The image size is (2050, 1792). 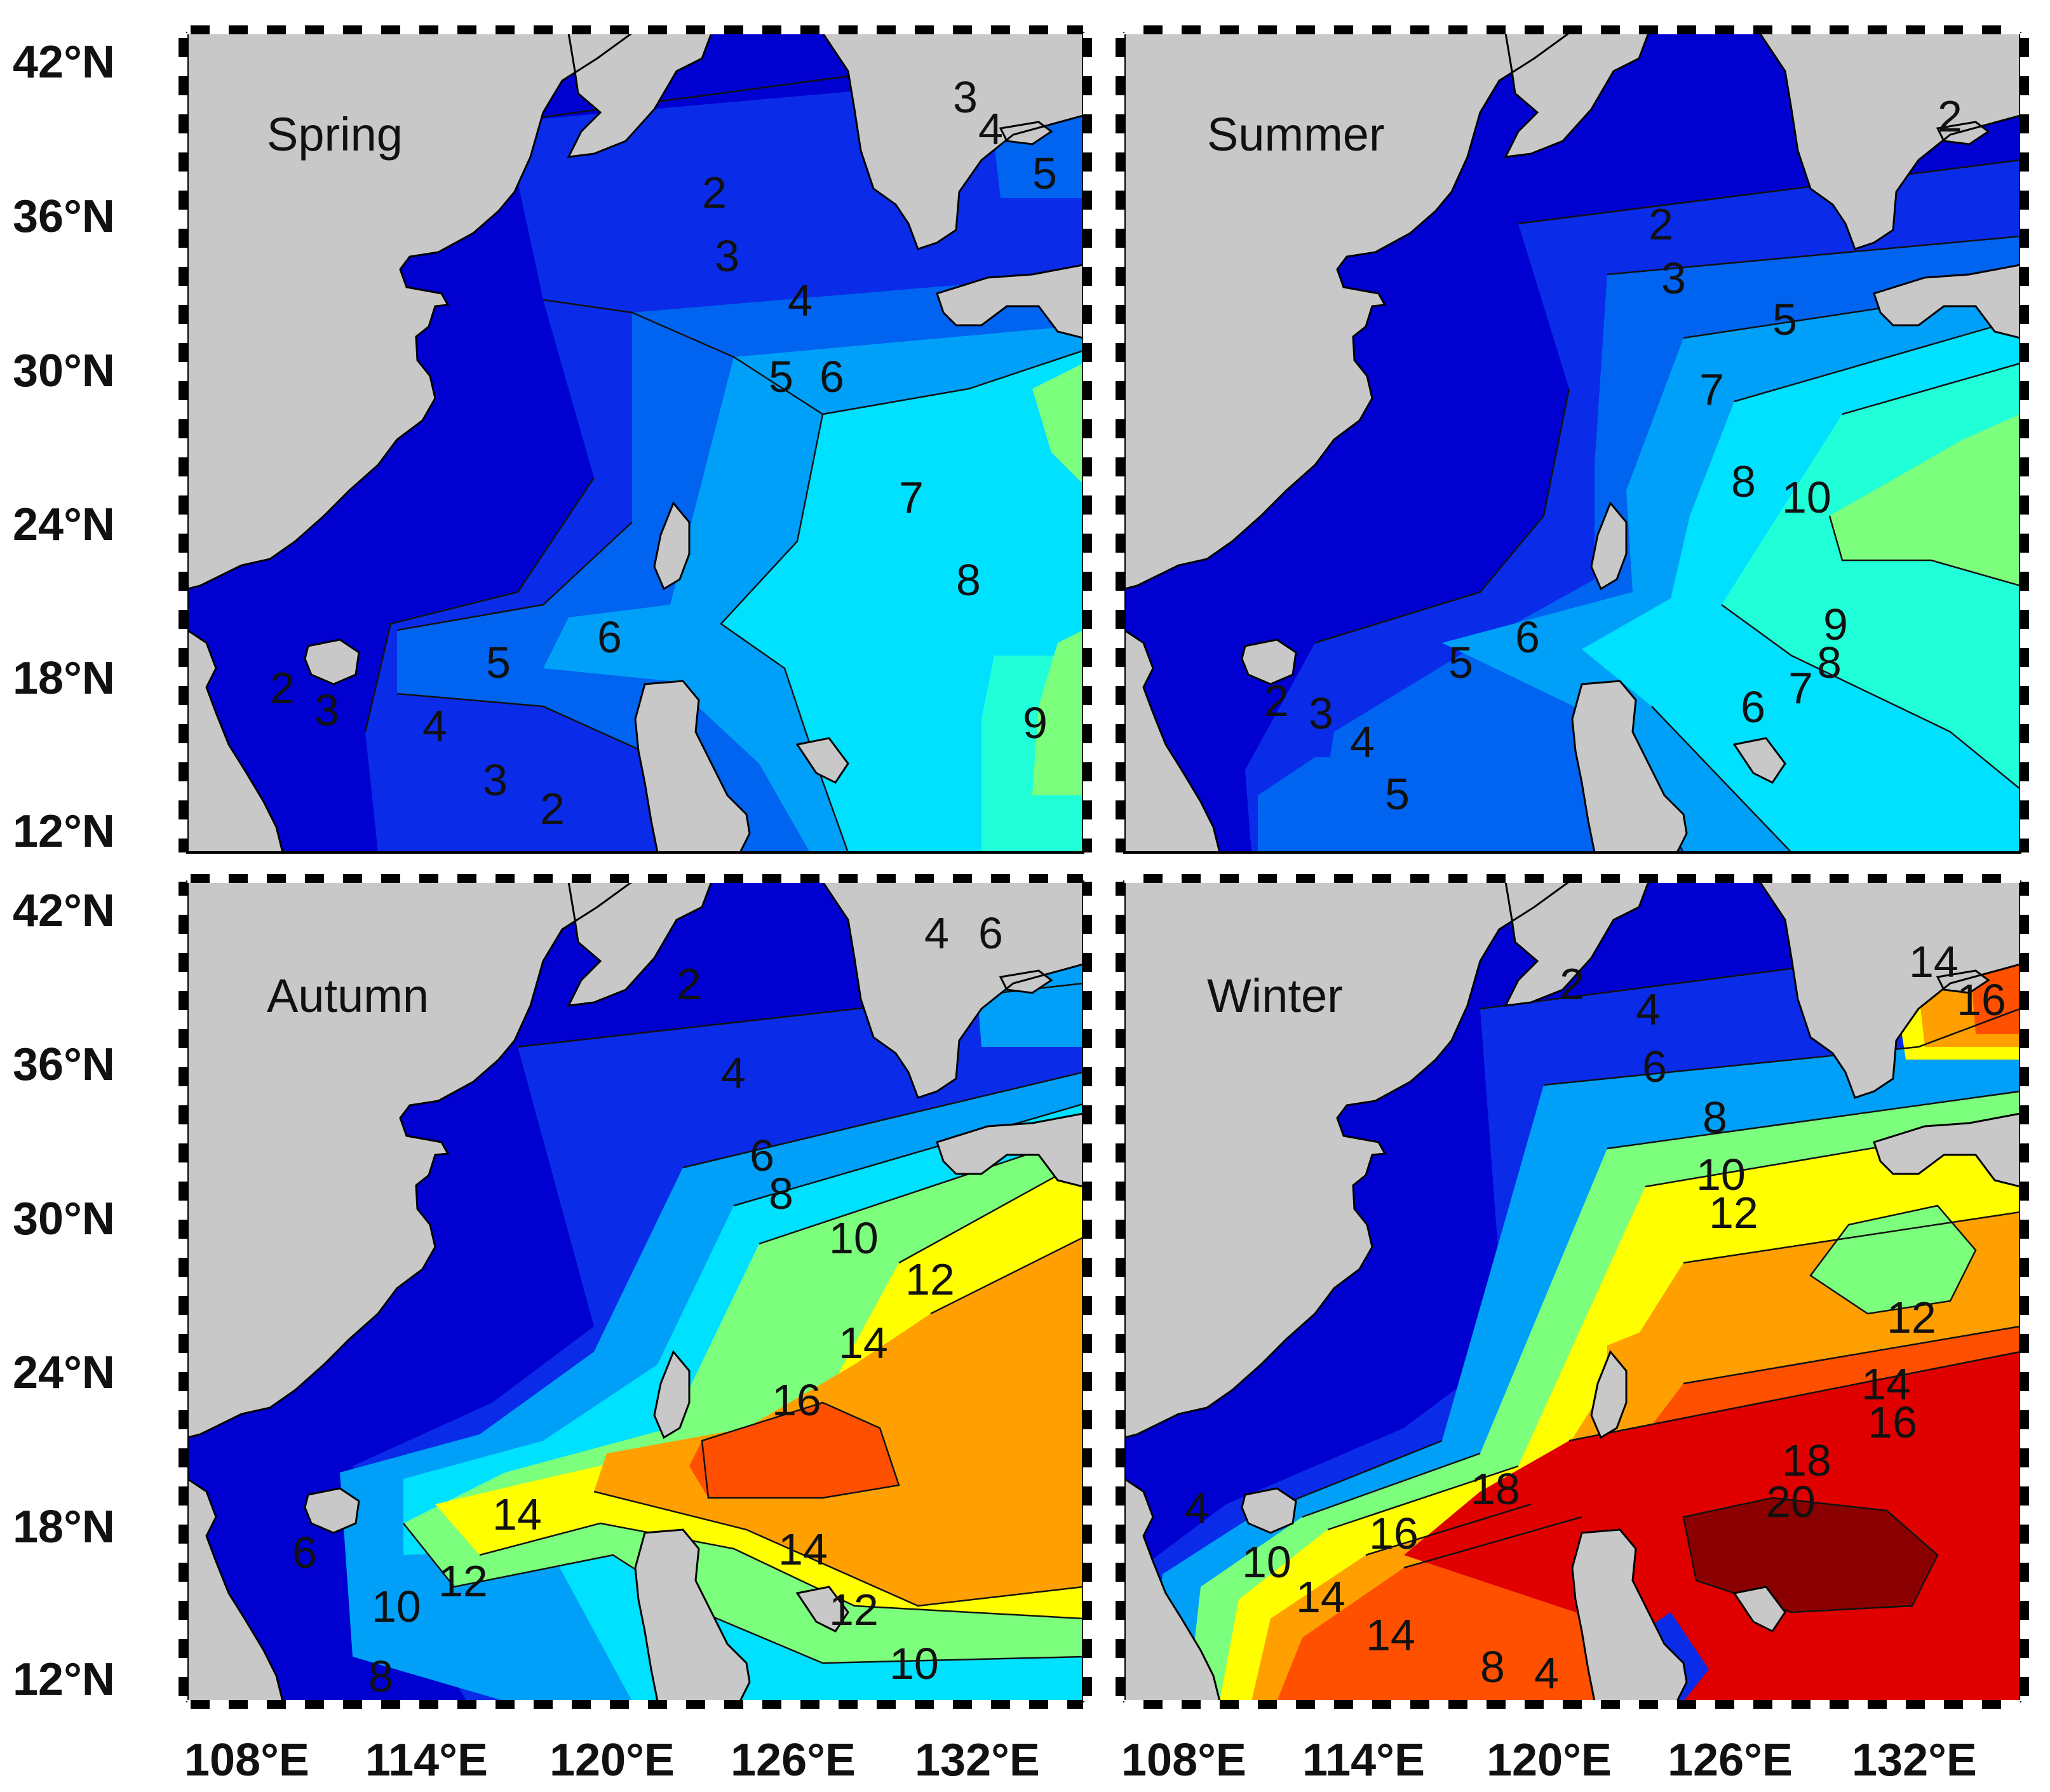 What do you see at coordinates (1549, 1760) in the screenshot?
I see `longitude-axis-right: 108°E 114°E 120°E 126°E 132°E` at bounding box center [1549, 1760].